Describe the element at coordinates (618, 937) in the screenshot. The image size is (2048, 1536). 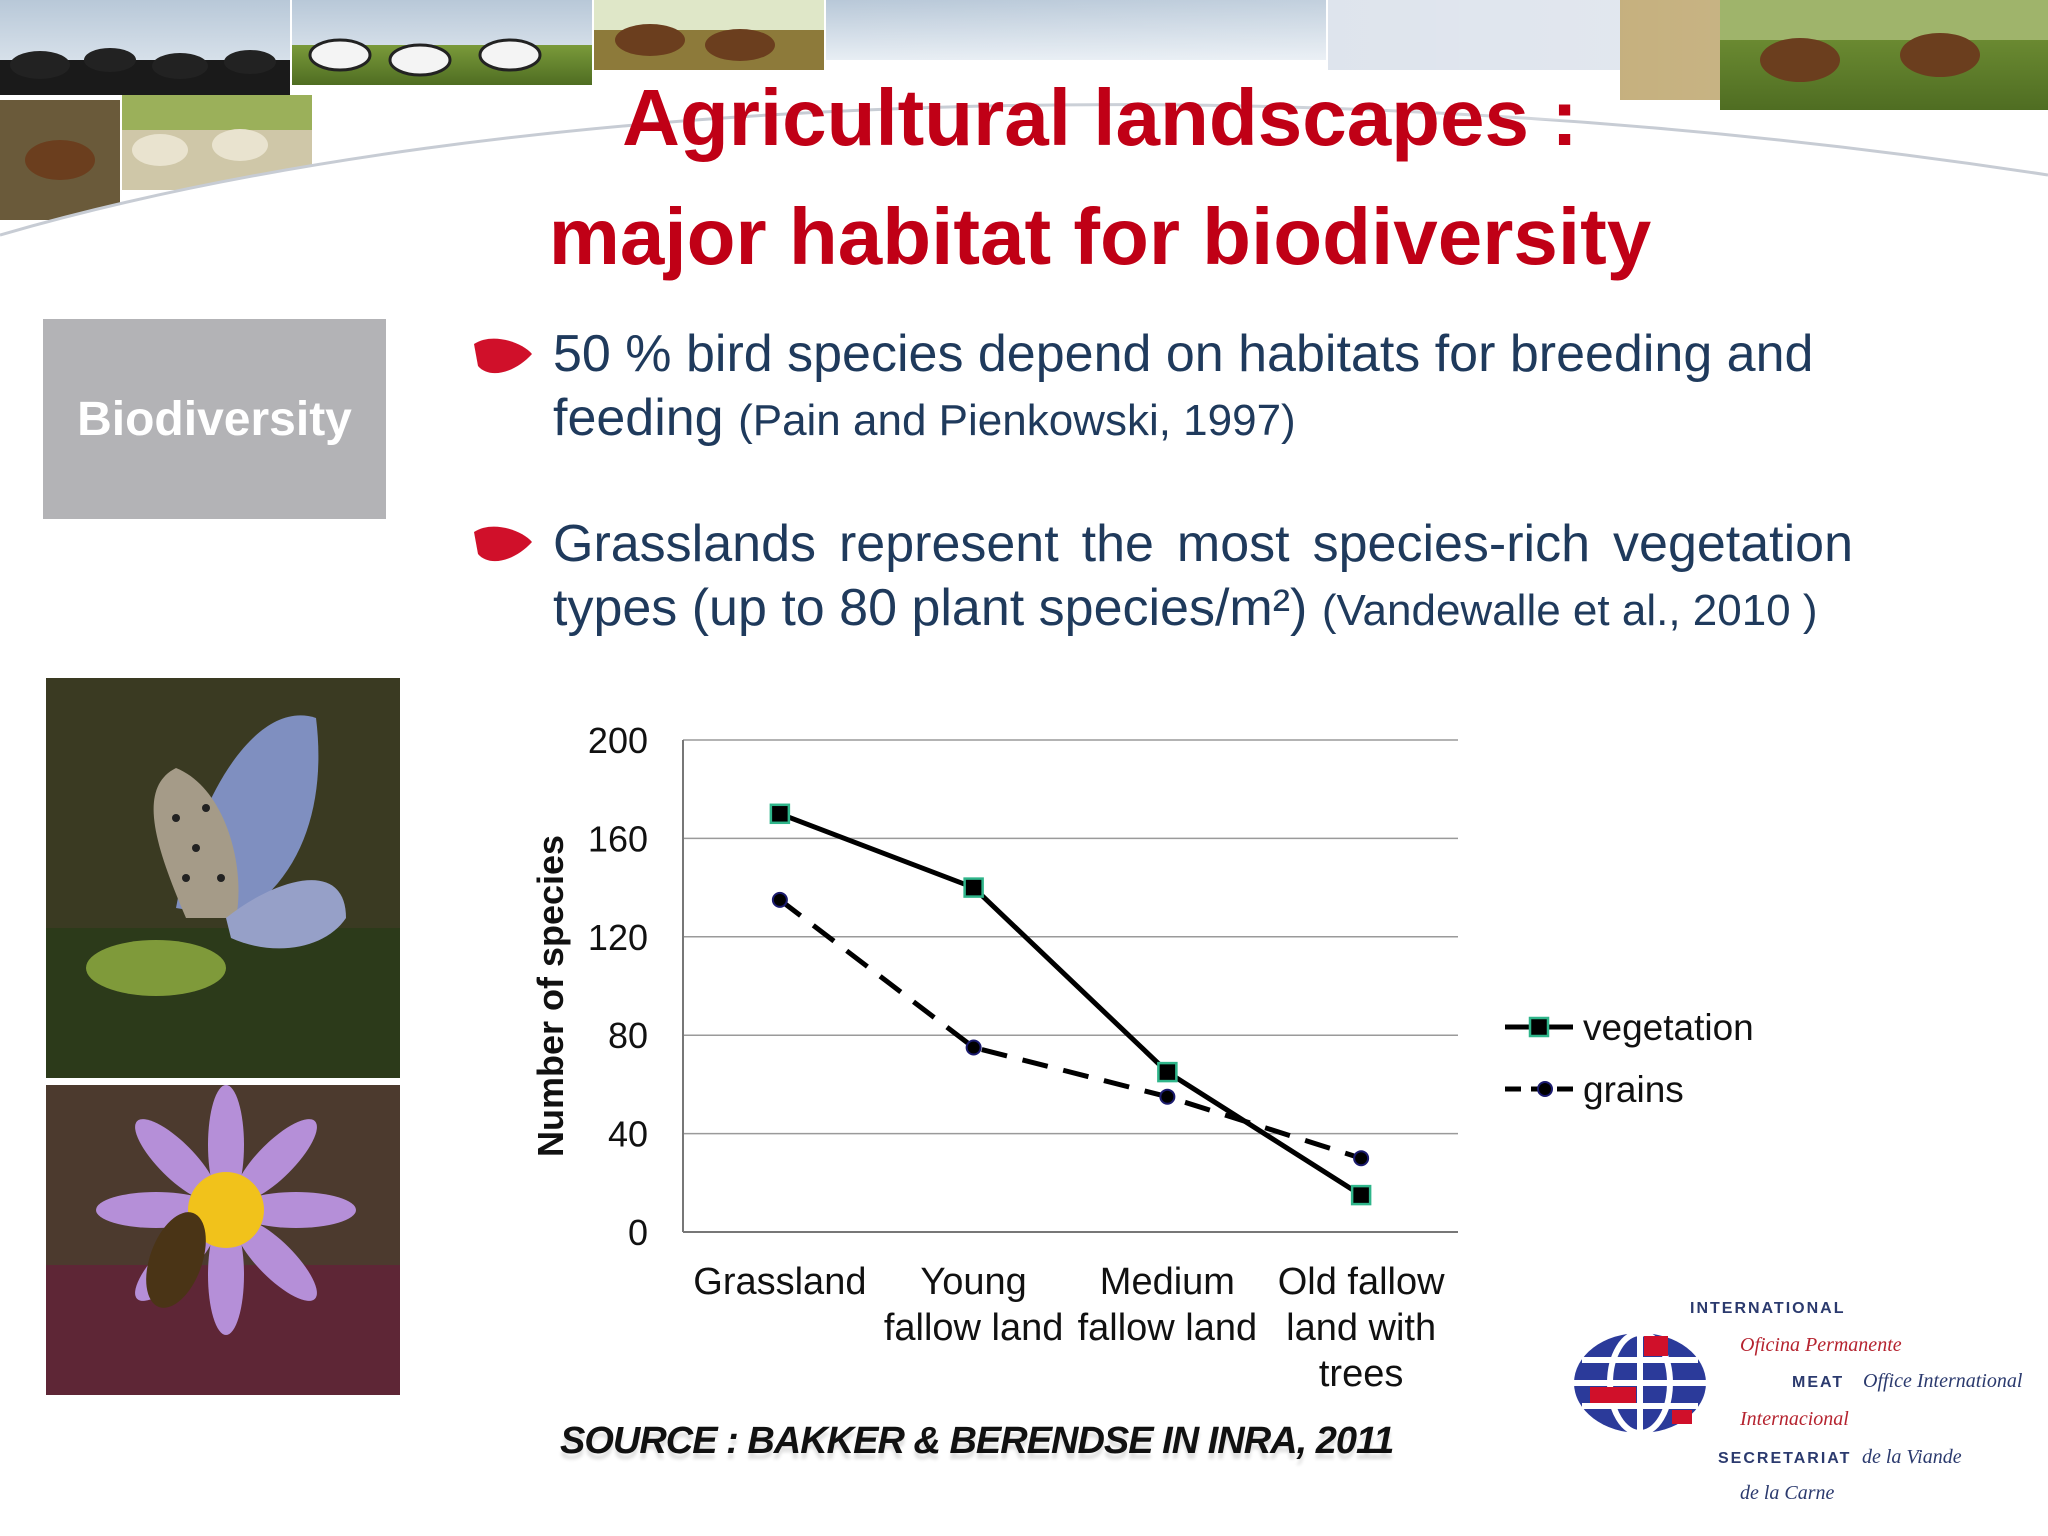
I see `y-tick-label-120: 120` at that location.